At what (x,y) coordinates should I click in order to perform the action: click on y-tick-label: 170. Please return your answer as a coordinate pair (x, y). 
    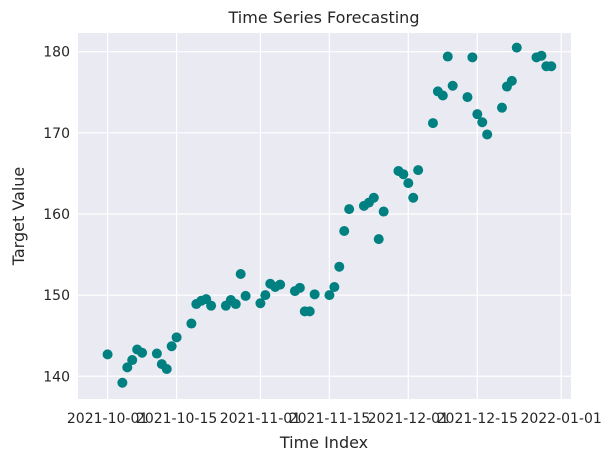
    Looking at the image, I should click on (56, 134).